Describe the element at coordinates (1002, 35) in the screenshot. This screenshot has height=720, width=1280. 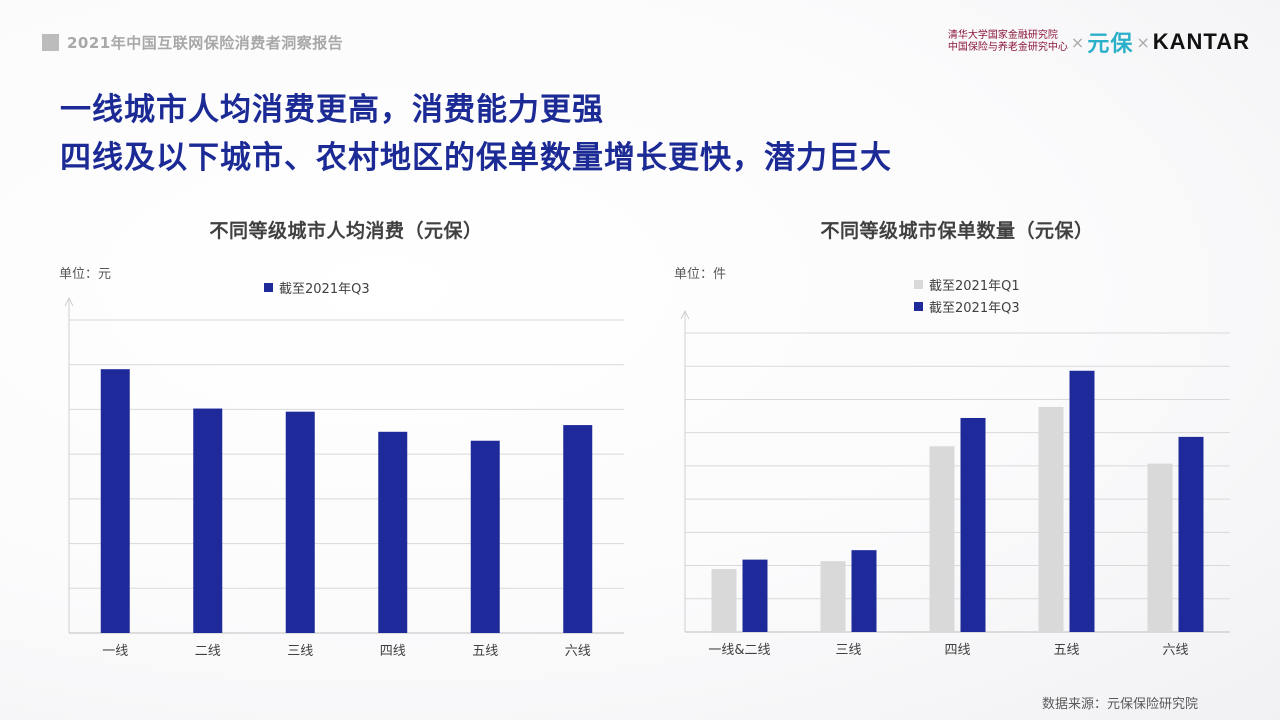
I see `institute-line1: 清华大学国家金融研究院` at that location.